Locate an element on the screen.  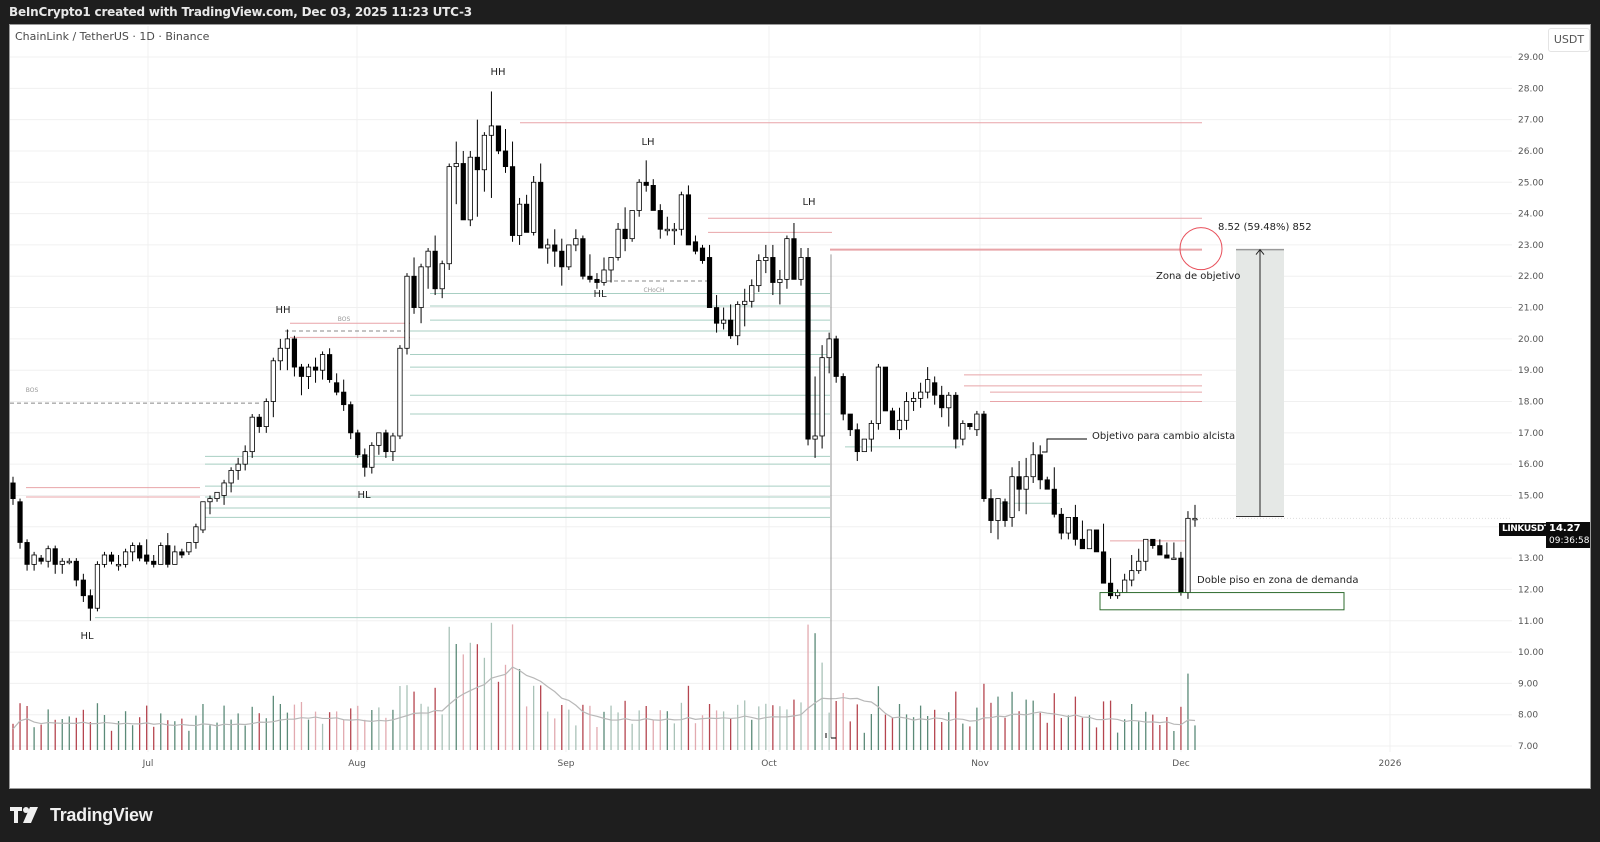
price-axis-label: 20.00 is located at coordinates (1531, 340).